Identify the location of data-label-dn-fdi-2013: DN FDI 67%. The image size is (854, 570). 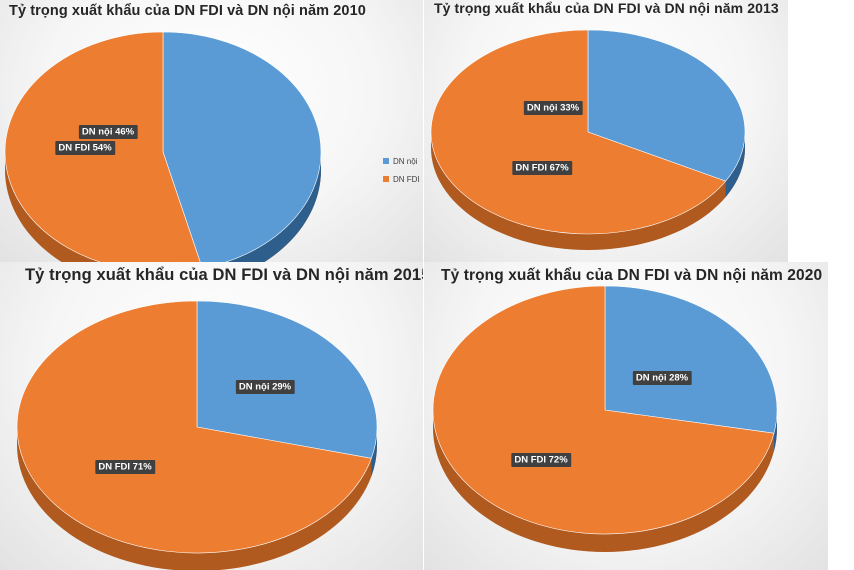
(542, 168).